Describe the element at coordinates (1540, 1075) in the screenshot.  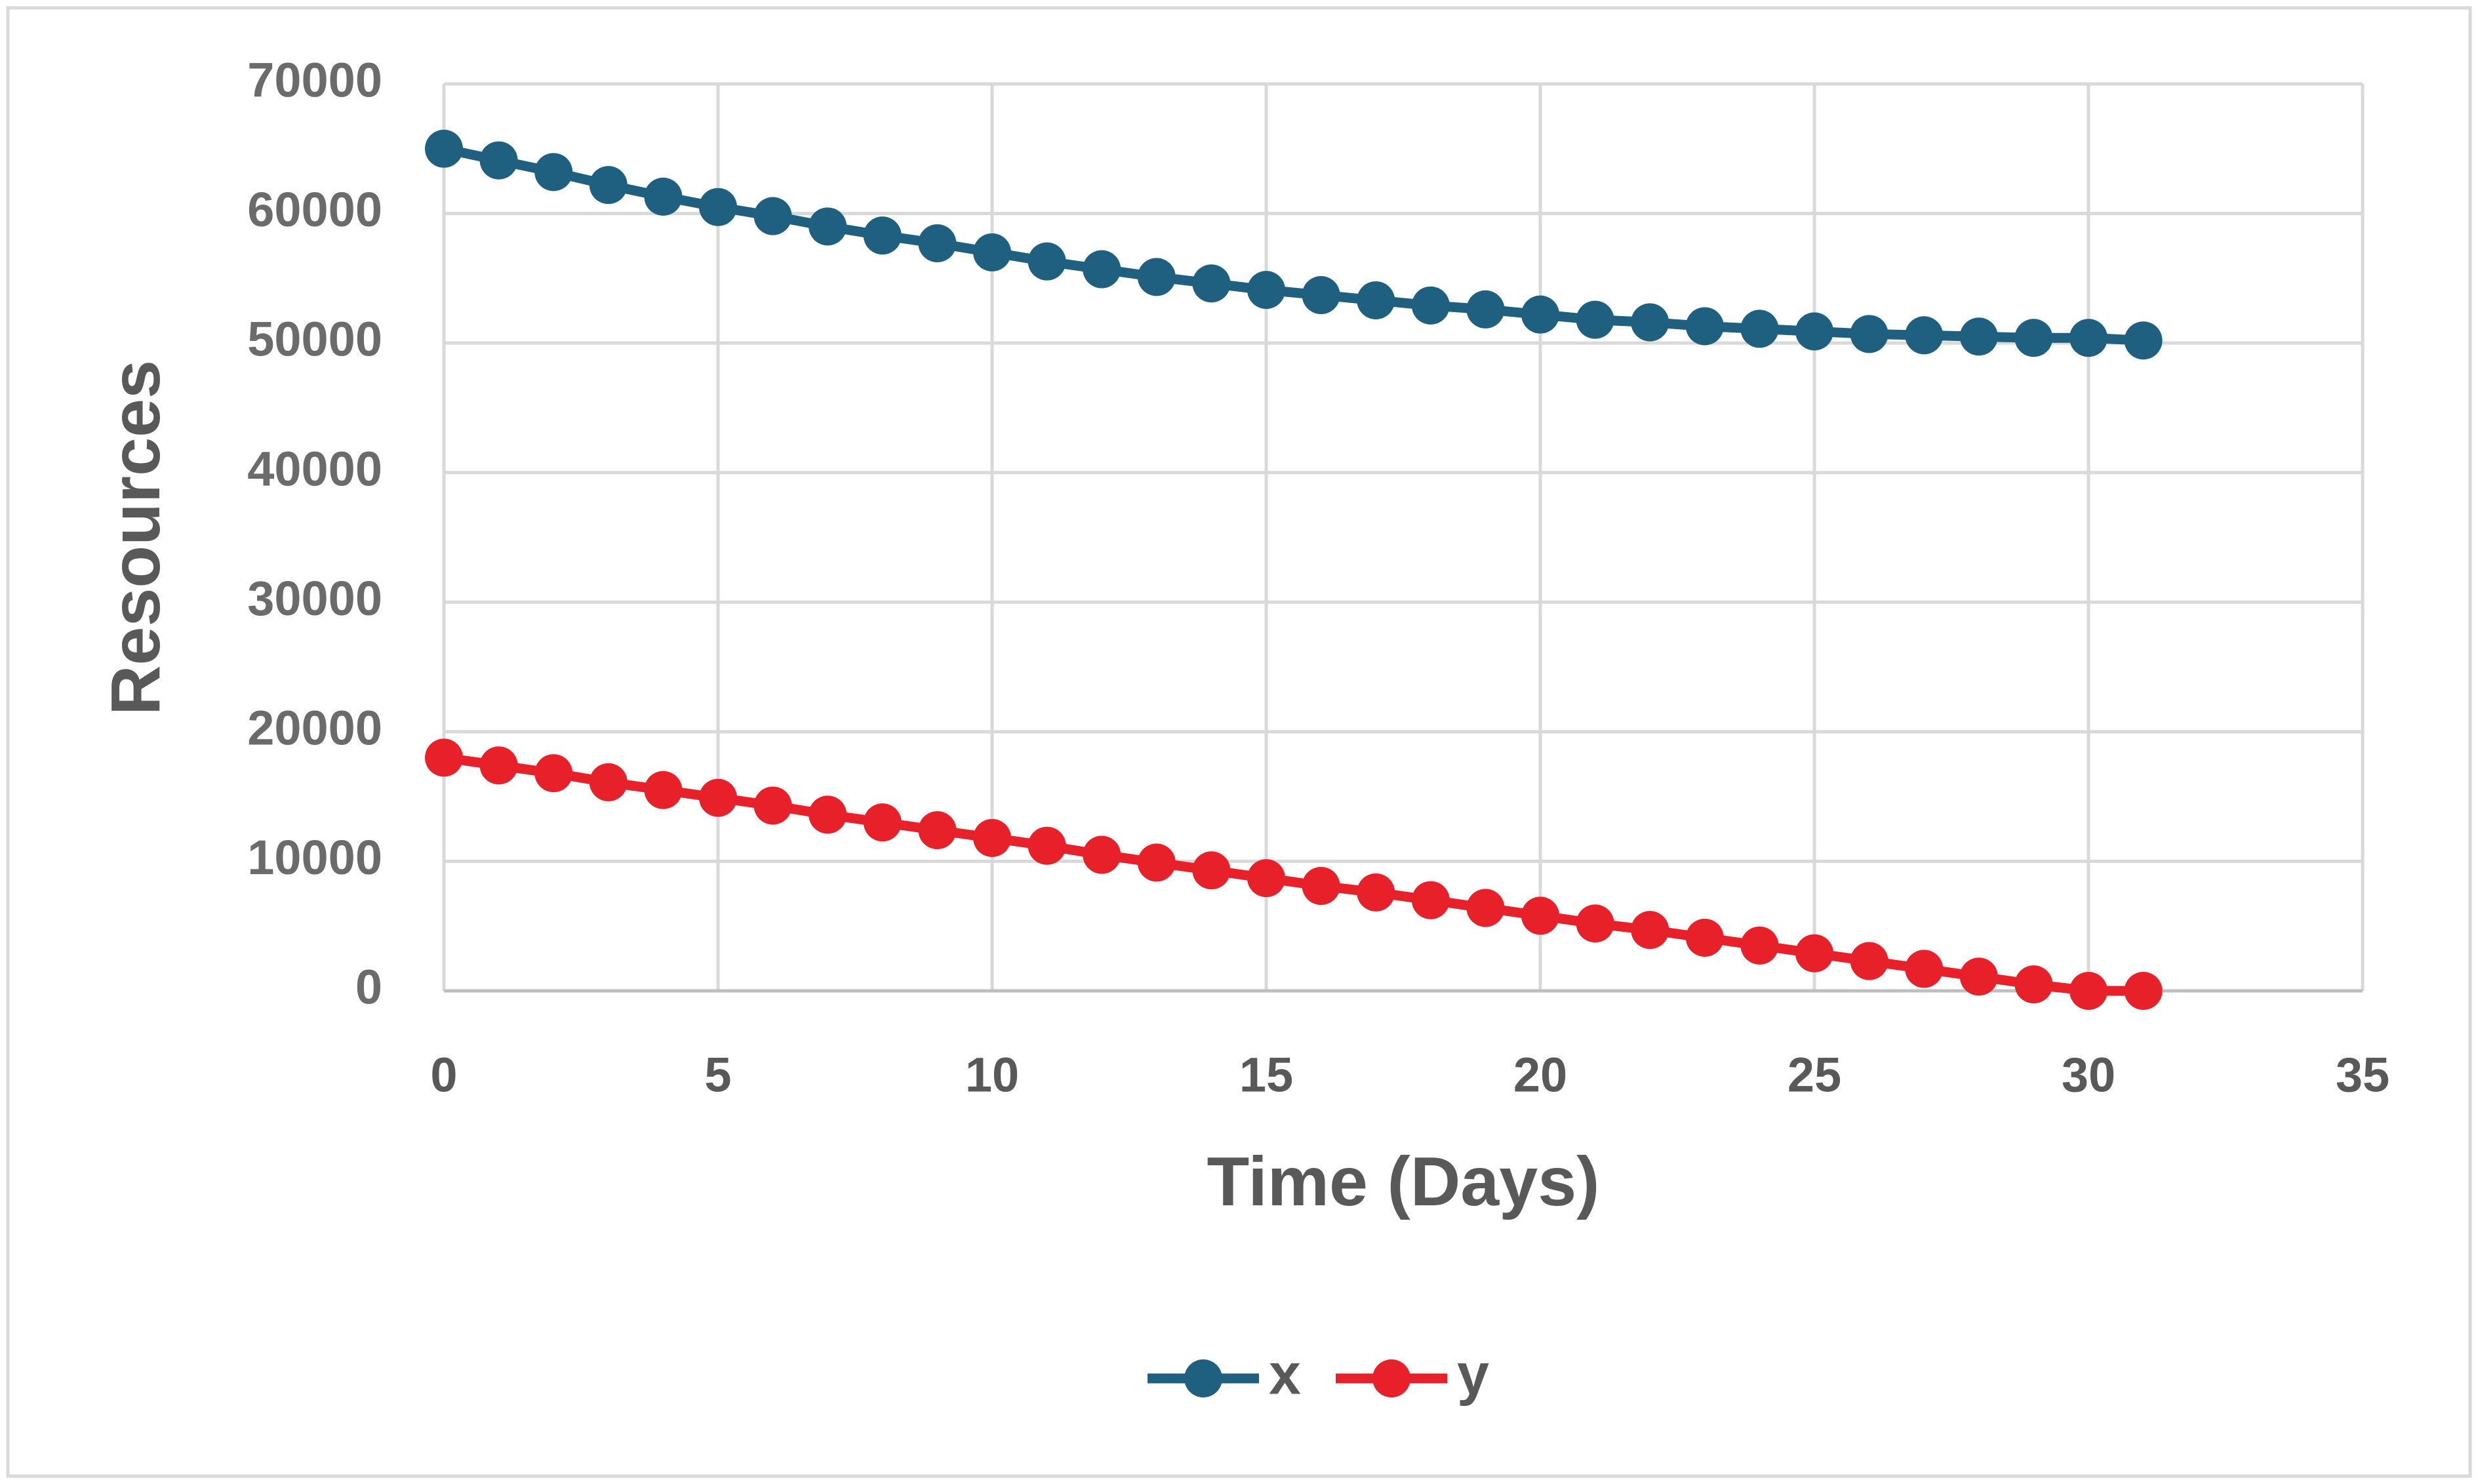
I see `x-tick-label: 20` at that location.